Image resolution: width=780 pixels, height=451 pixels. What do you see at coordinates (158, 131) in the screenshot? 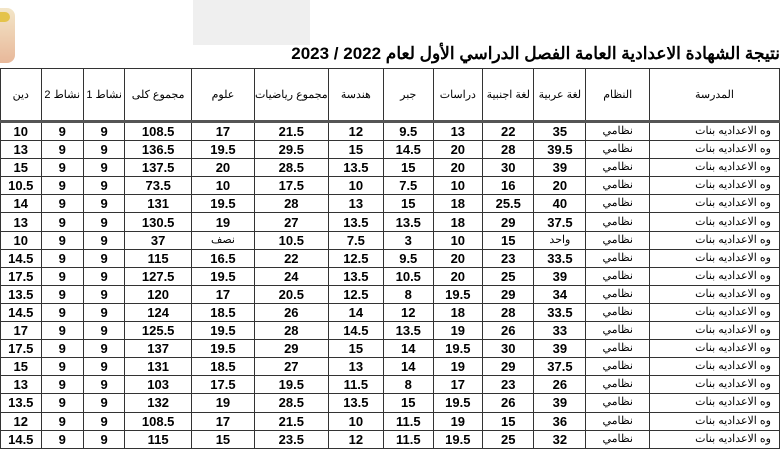
I see `grade-cell: 108.5` at bounding box center [158, 131].